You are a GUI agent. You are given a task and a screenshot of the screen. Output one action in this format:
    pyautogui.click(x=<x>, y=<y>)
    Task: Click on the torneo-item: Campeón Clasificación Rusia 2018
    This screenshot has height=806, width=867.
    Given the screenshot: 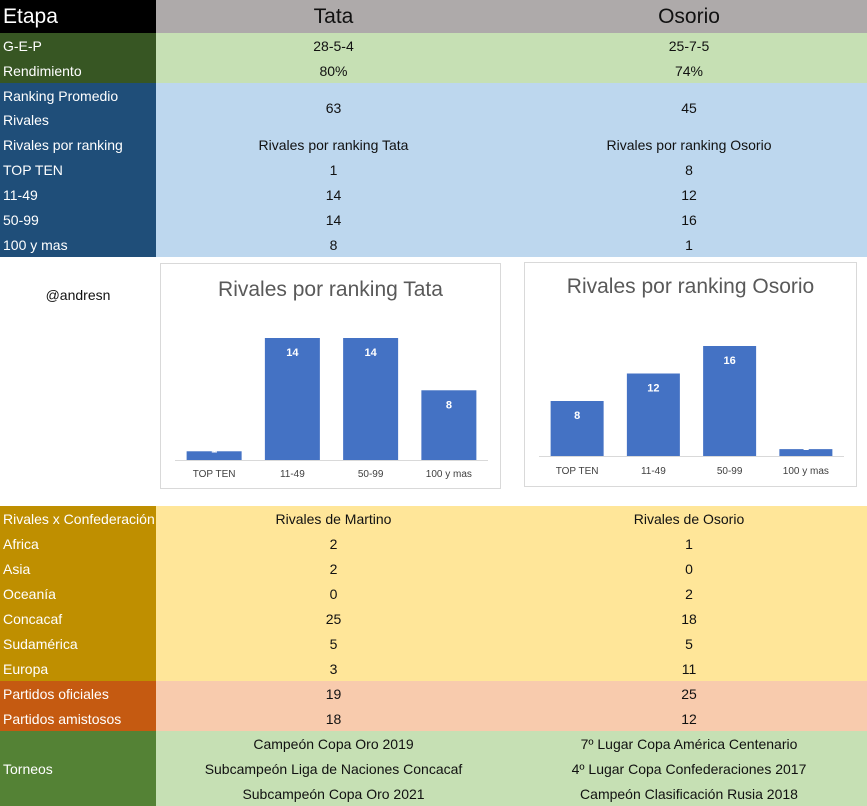 What is the action you would take?
    pyautogui.click(x=689, y=793)
    